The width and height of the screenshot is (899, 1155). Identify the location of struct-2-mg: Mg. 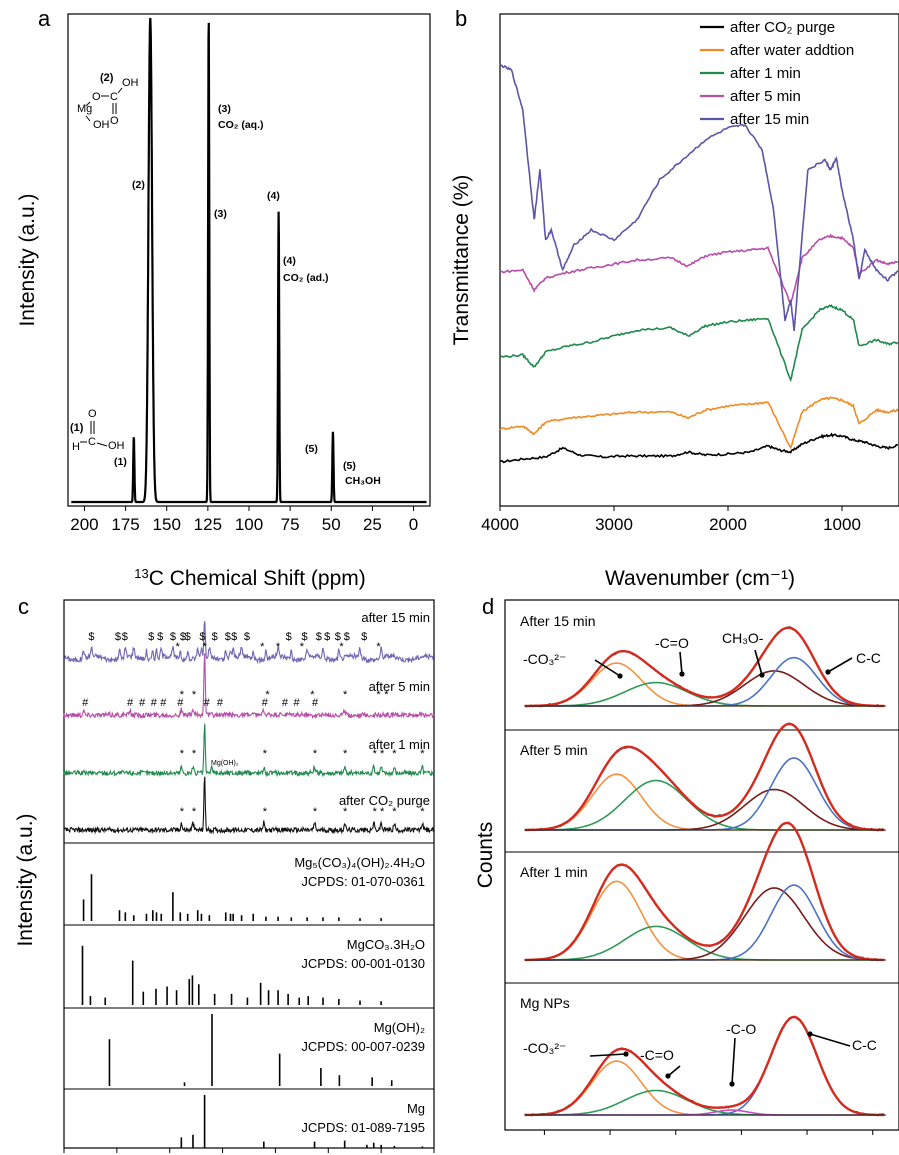
(84, 109).